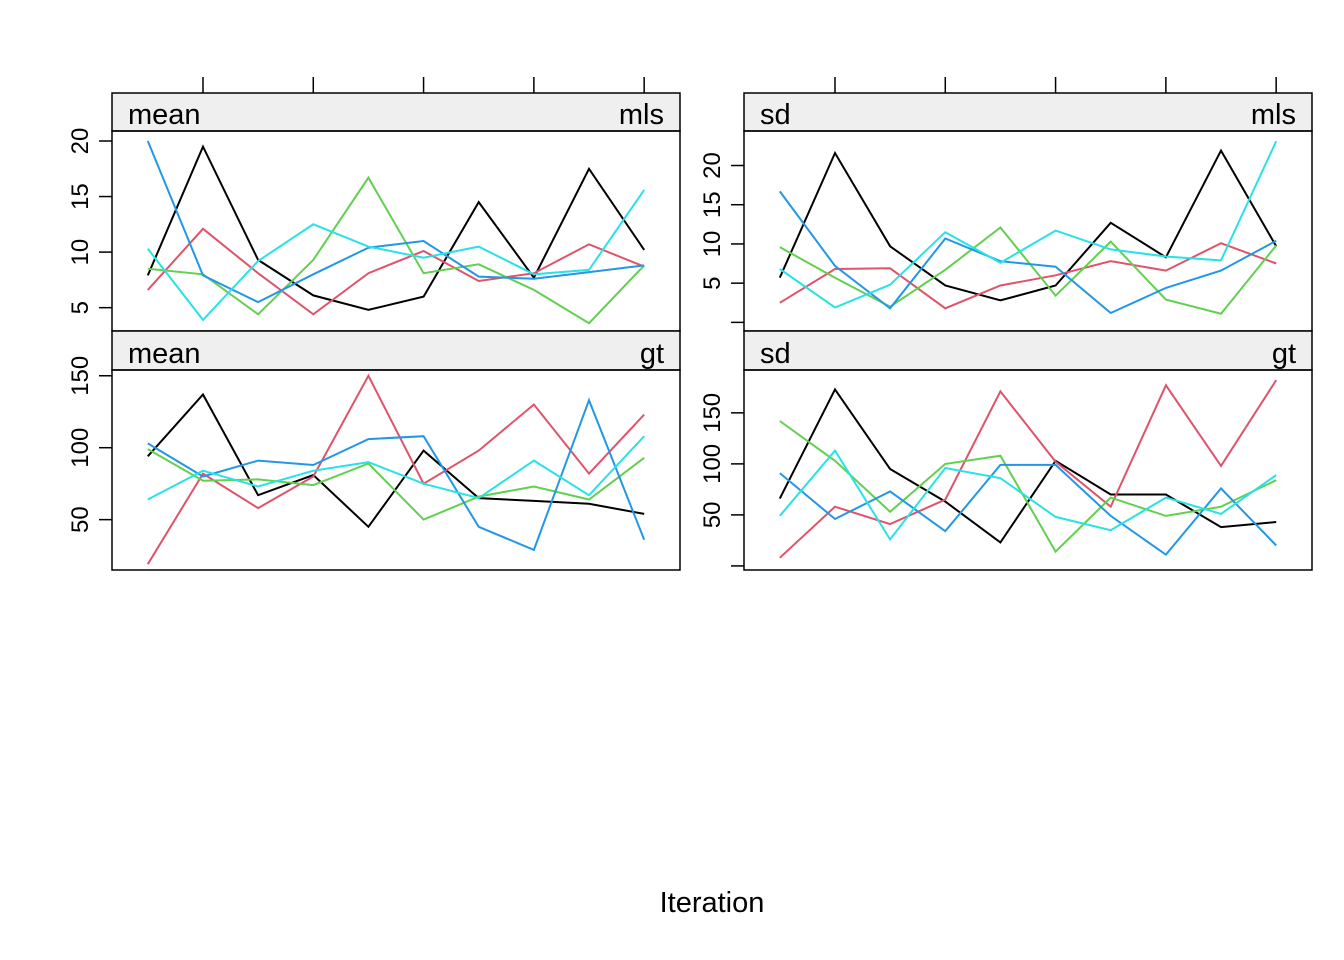 This screenshot has height=960, width=1344. Describe the element at coordinates (396, 350) in the screenshot. I see `strip-mean-gt` at that location.